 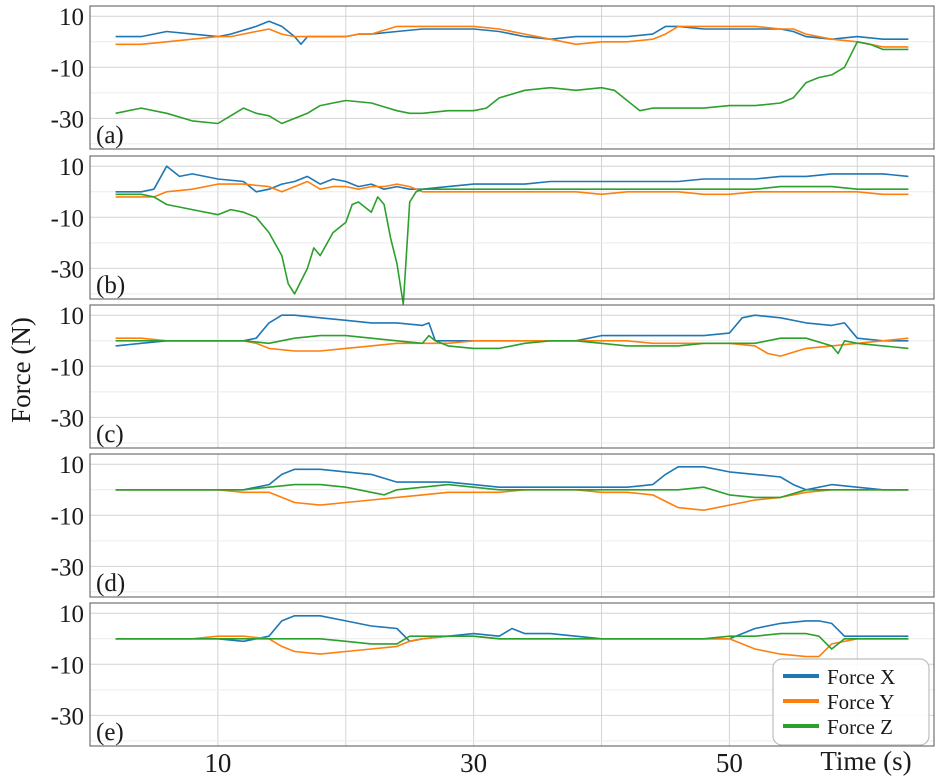 I want to click on x-tick-label: 50, so click(x=729, y=763).